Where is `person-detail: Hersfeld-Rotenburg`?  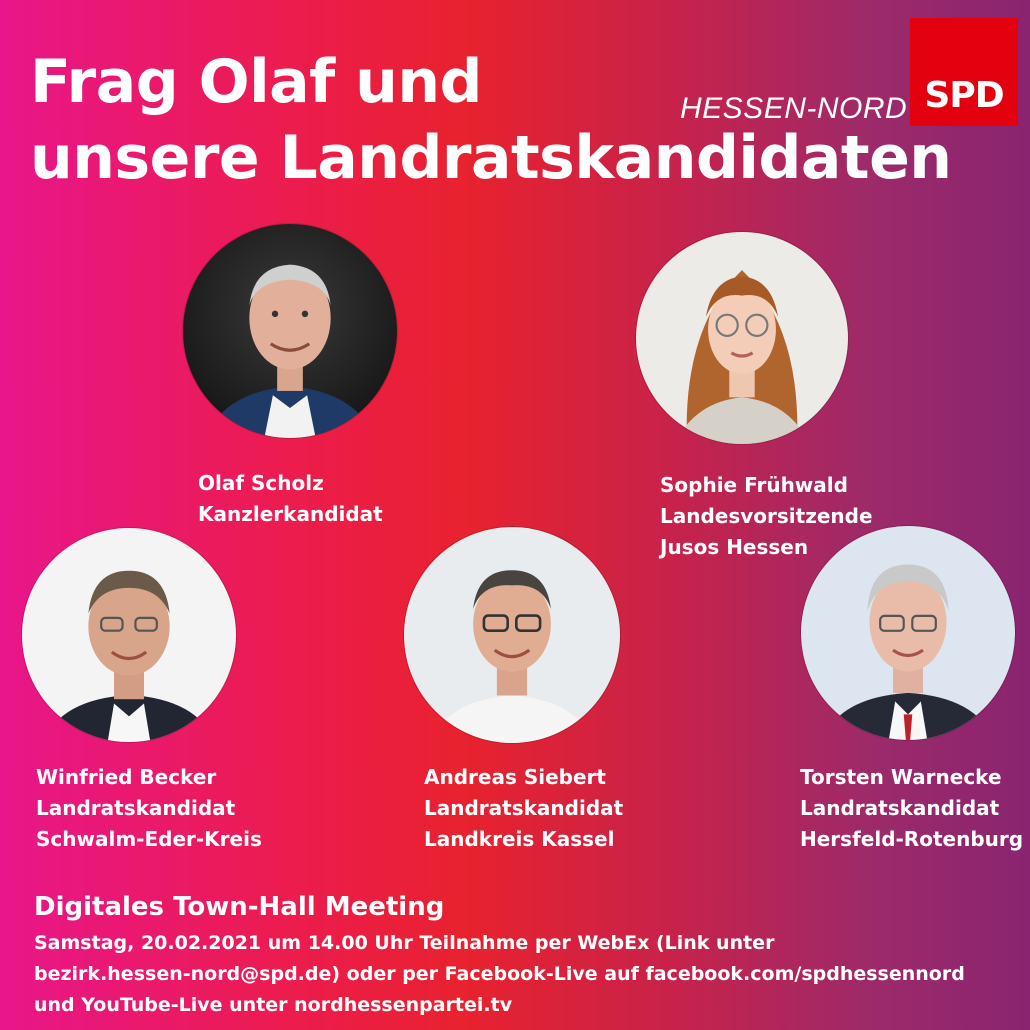 person-detail: Hersfeld-Rotenburg is located at coordinates (912, 839).